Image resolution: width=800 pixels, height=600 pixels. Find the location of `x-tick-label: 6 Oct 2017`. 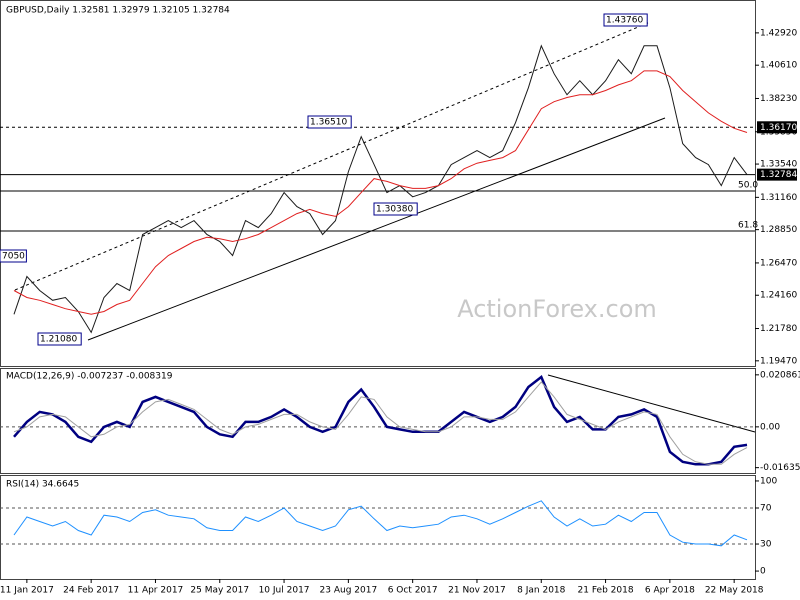

x-tick-label: 6 Oct 2017 is located at coordinates (413, 591).